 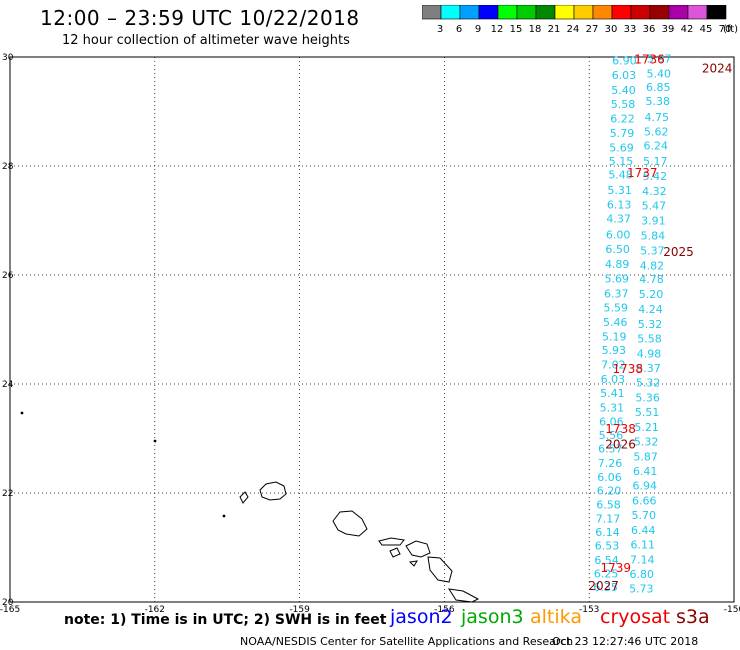 I want to click on wave-height-label: 5.87, so click(x=645, y=456).